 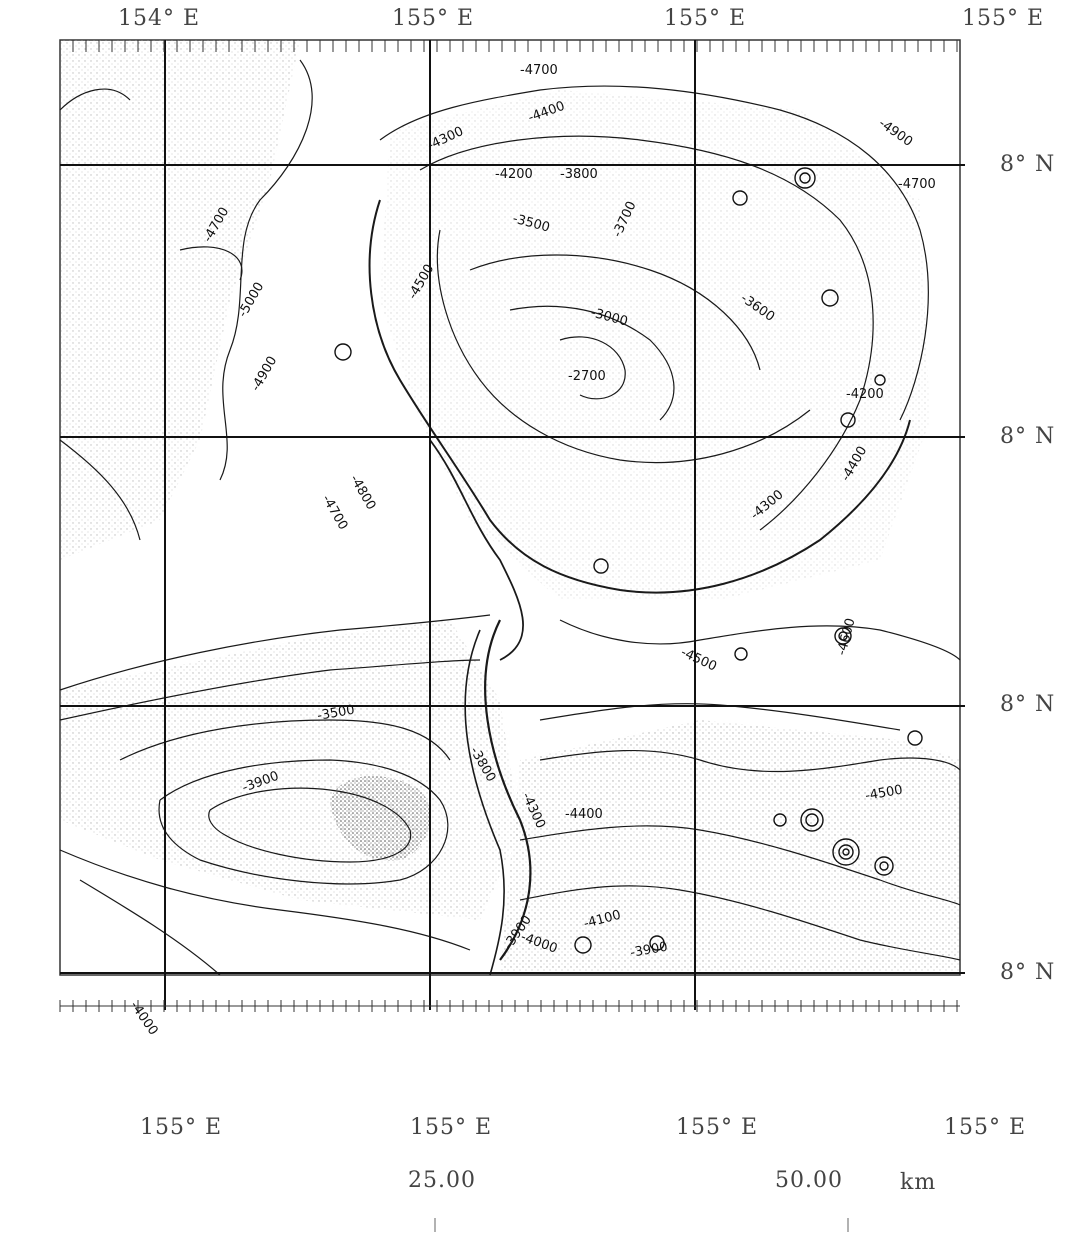 I want to click on bottom-lon-label-4: 155° E, so click(x=985, y=1127).